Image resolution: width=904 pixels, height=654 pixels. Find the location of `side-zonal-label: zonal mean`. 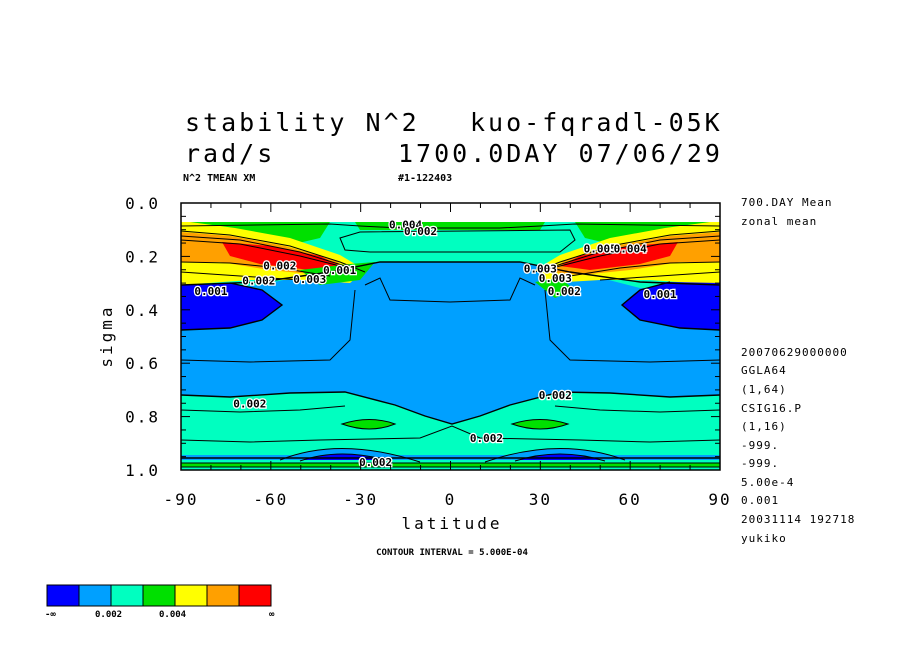

side-zonal-label: zonal mean is located at coordinates (779, 221).